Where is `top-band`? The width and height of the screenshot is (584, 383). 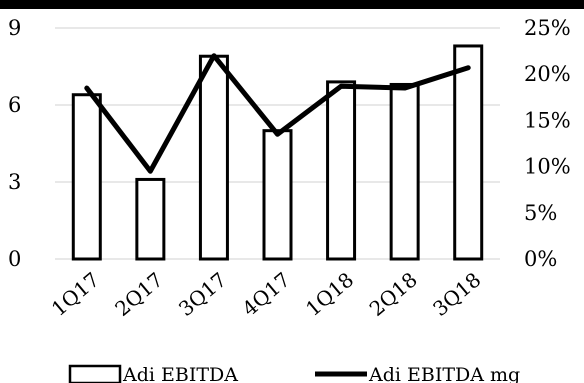
top-band is located at coordinates (292, 4).